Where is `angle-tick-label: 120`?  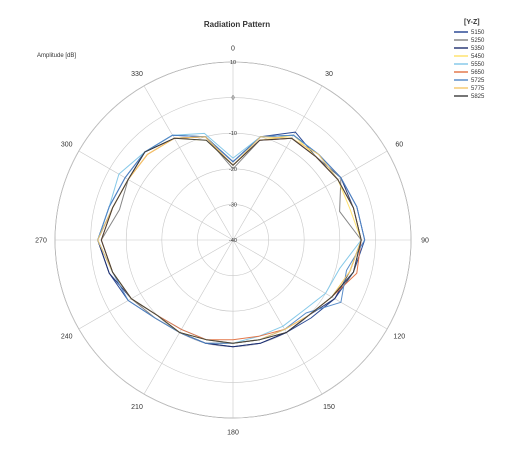 angle-tick-label: 120 is located at coordinates (399, 337).